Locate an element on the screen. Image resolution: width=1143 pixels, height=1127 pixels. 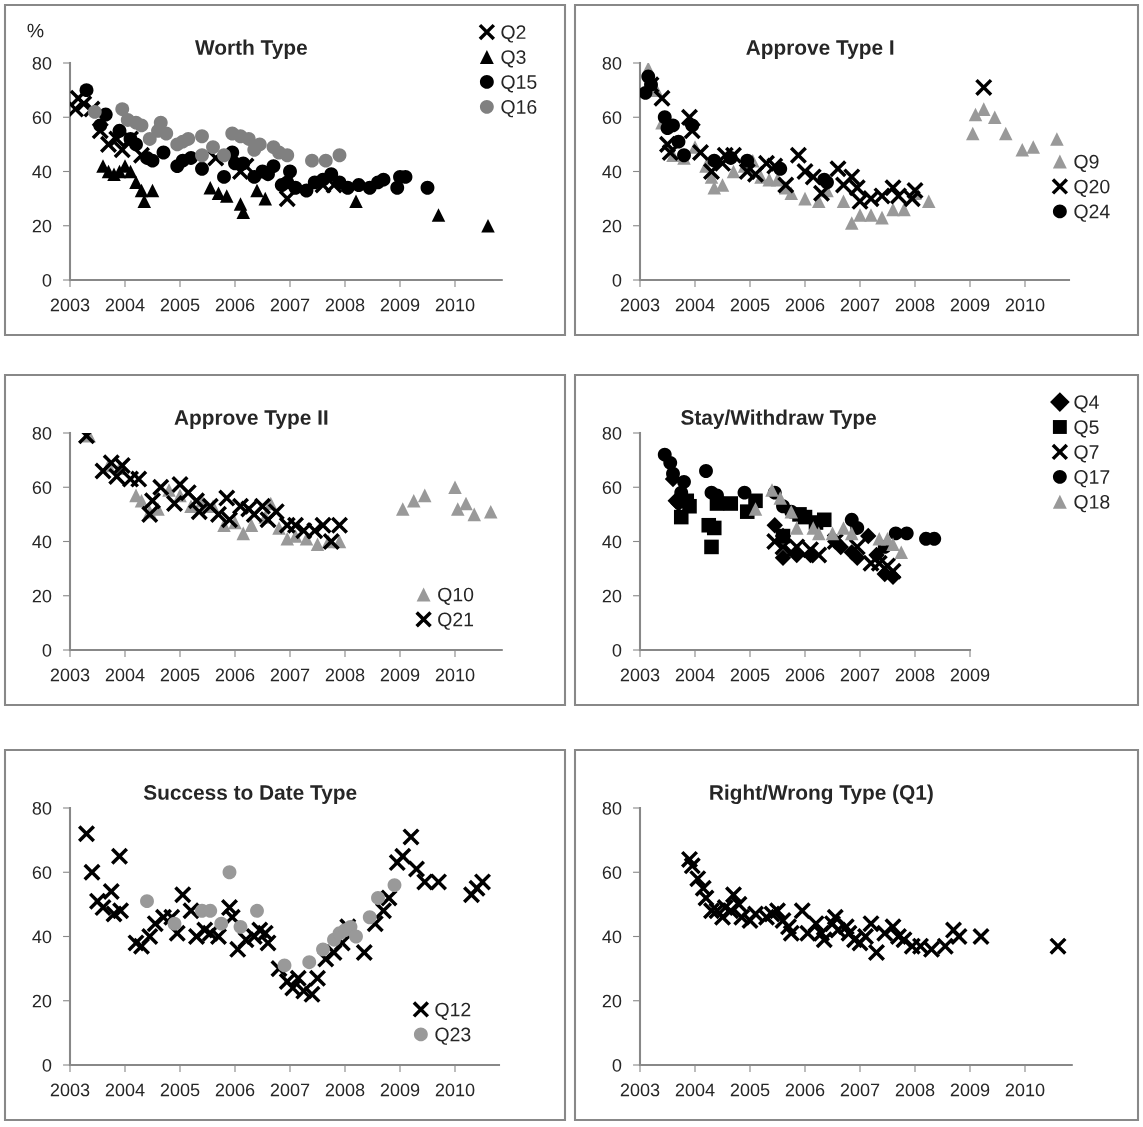
y-axis-title: % is located at coordinates (35, 30).